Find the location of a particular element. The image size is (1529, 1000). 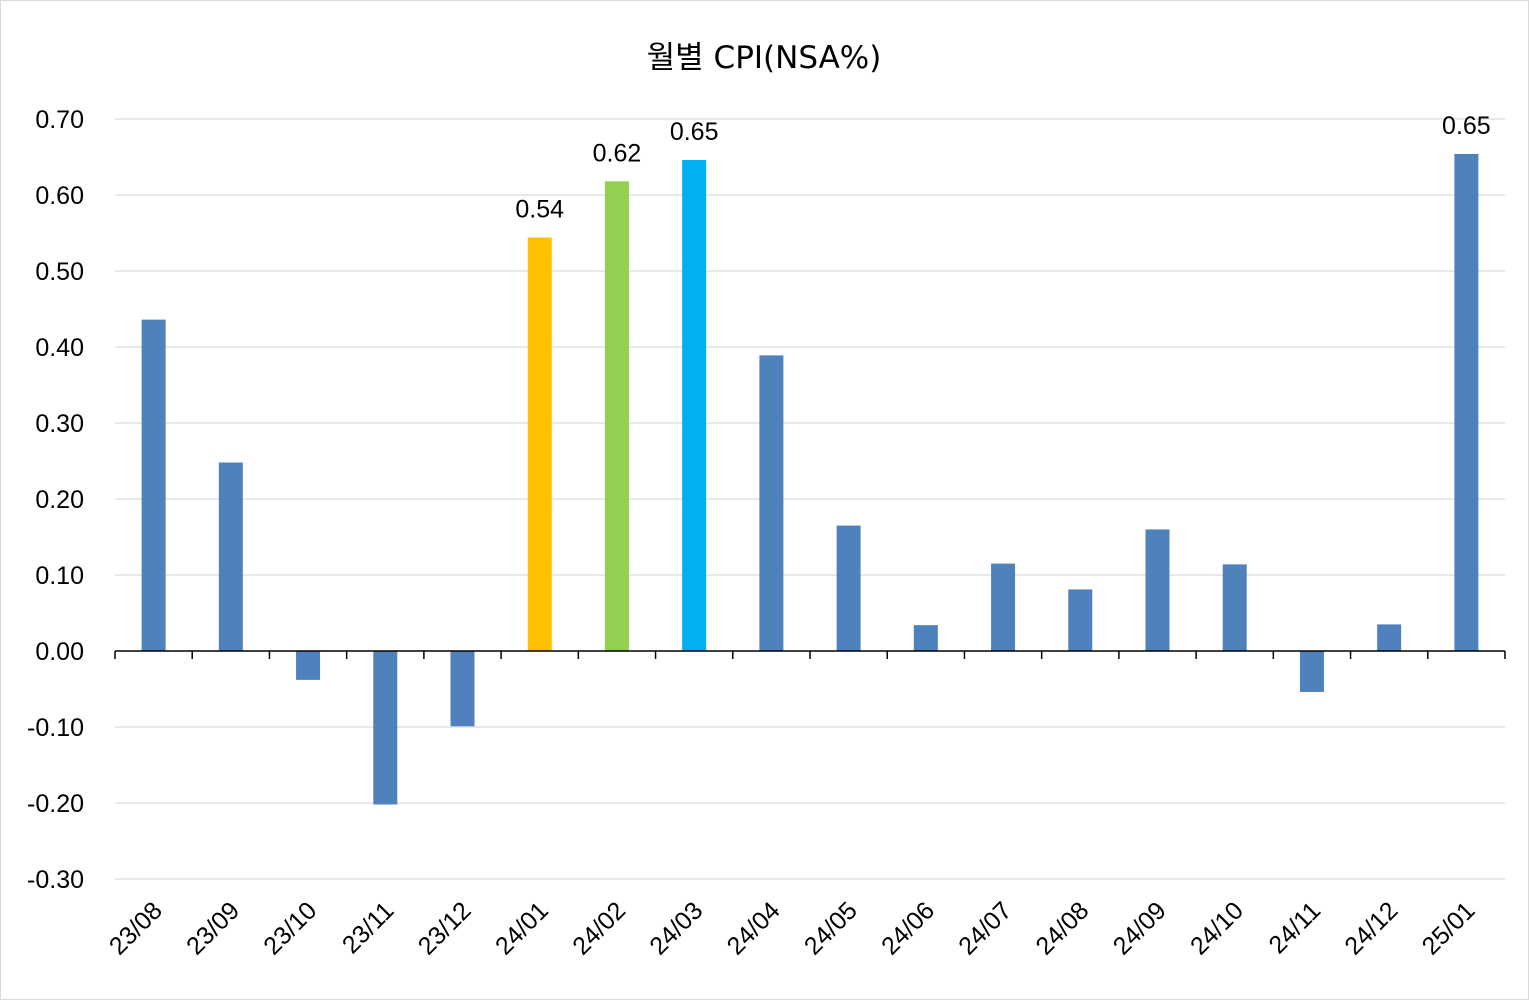

x-tick-label: 25/01 is located at coordinates (1449, 928).